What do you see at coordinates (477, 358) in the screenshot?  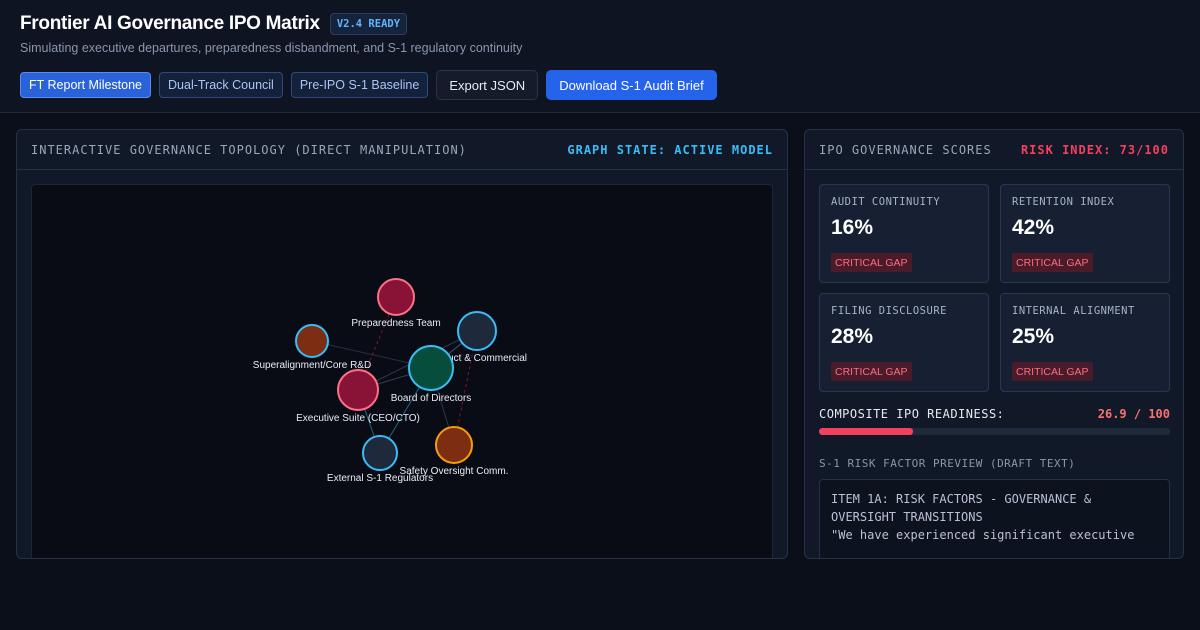 I see `node-label: Product & Commercial` at bounding box center [477, 358].